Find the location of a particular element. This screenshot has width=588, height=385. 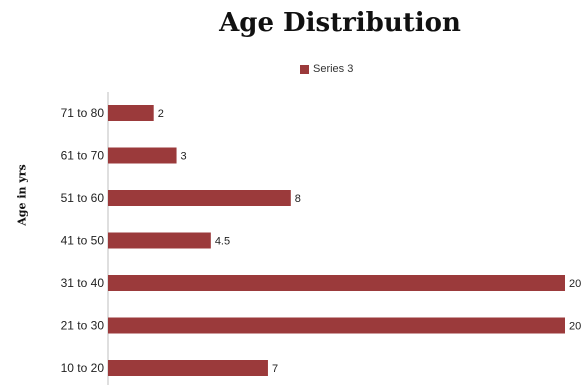

data-label: 2 is located at coordinates (161, 114).